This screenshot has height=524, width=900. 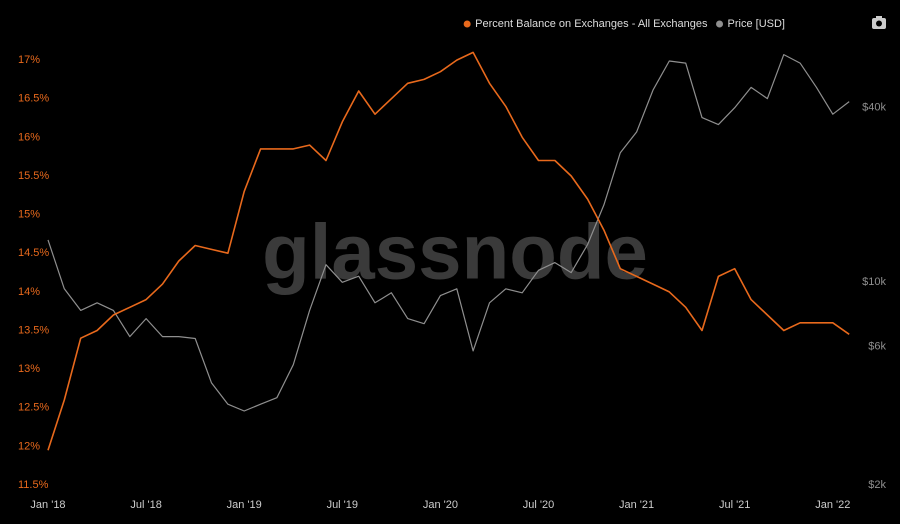 What do you see at coordinates (29, 369) in the screenshot?
I see `y-tick-label: 13%` at bounding box center [29, 369].